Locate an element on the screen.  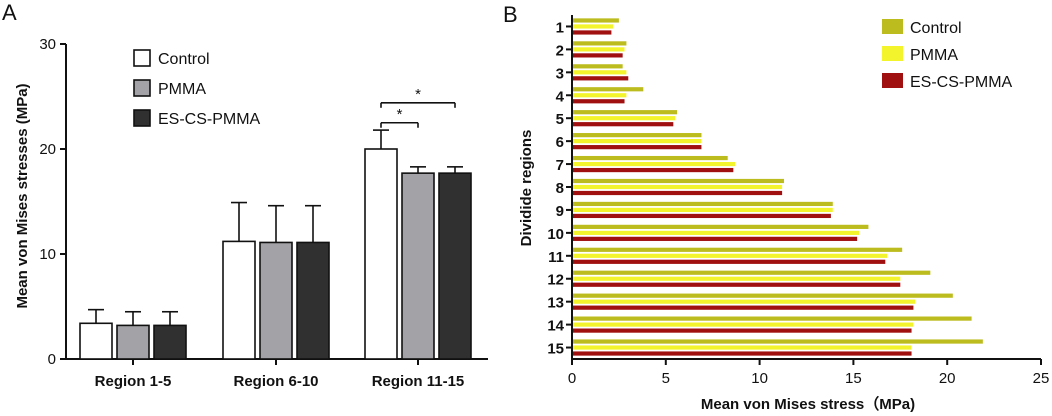
panel-b-x-tick-label: 0 is located at coordinates (572, 378).